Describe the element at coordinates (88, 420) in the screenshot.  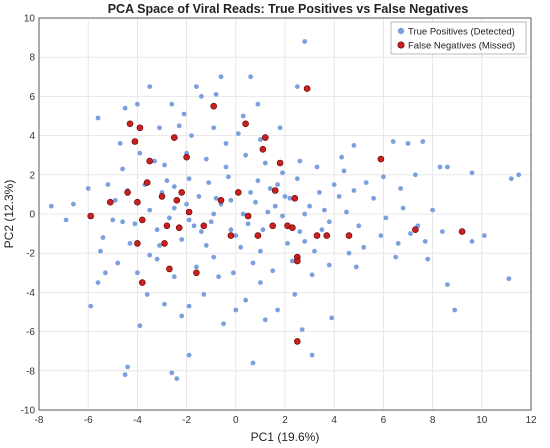
I see `x-tick-label: -6` at that location.